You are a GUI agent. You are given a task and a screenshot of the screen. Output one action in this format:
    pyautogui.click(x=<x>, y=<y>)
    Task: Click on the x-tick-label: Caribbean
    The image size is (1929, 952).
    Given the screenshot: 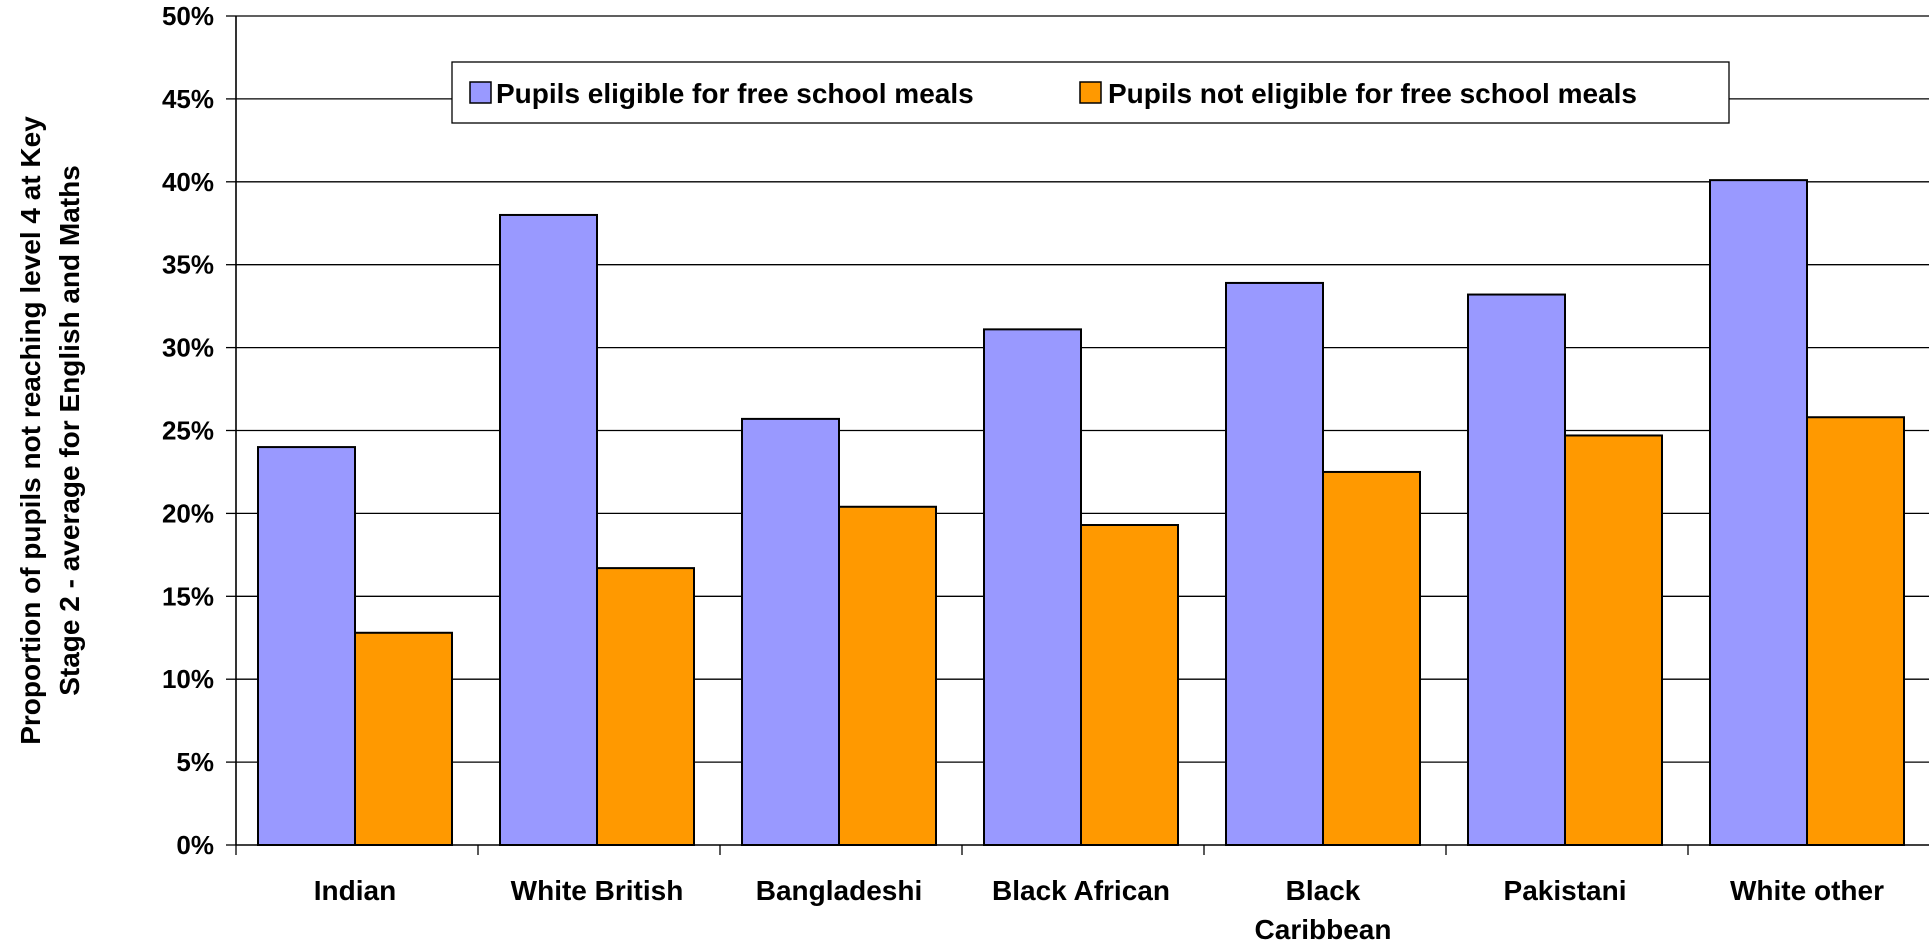 What is the action you would take?
    pyautogui.click(x=1323, y=929)
    